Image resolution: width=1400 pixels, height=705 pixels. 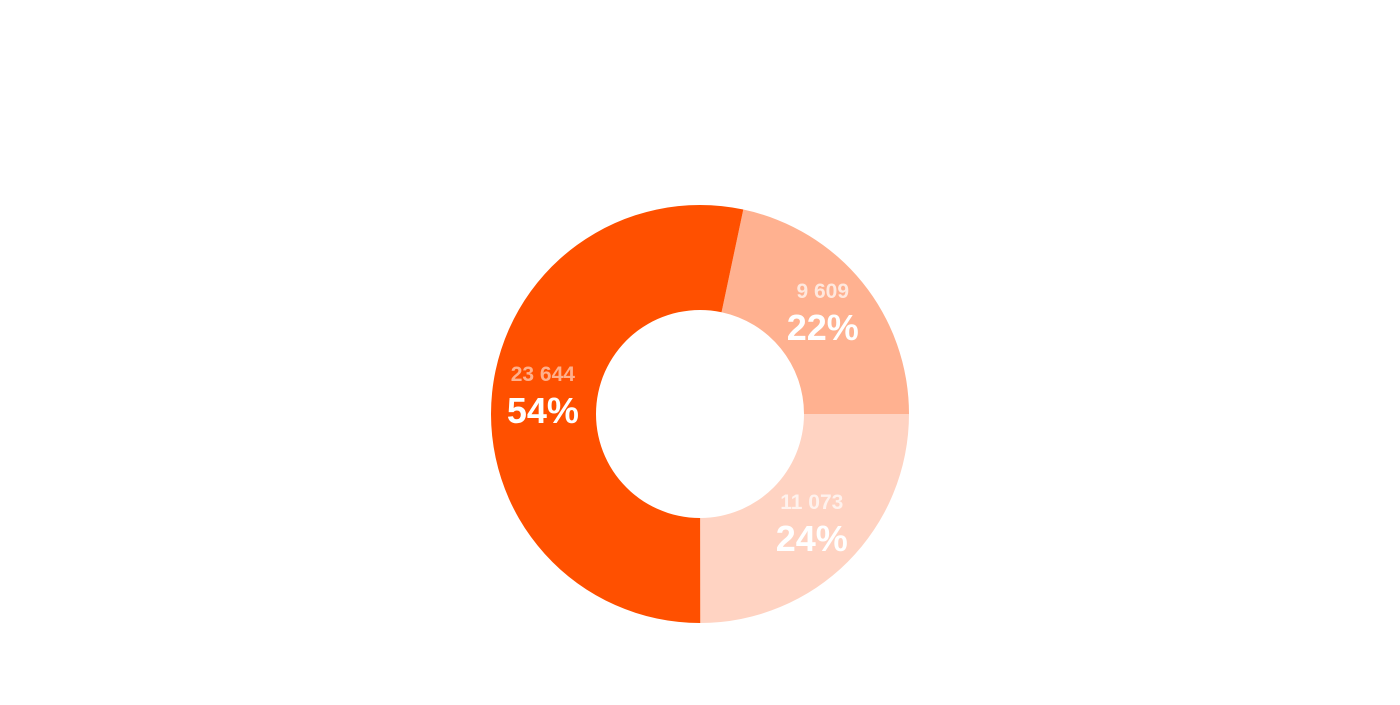 I want to click on percent-label: 54%, so click(x=543, y=410).